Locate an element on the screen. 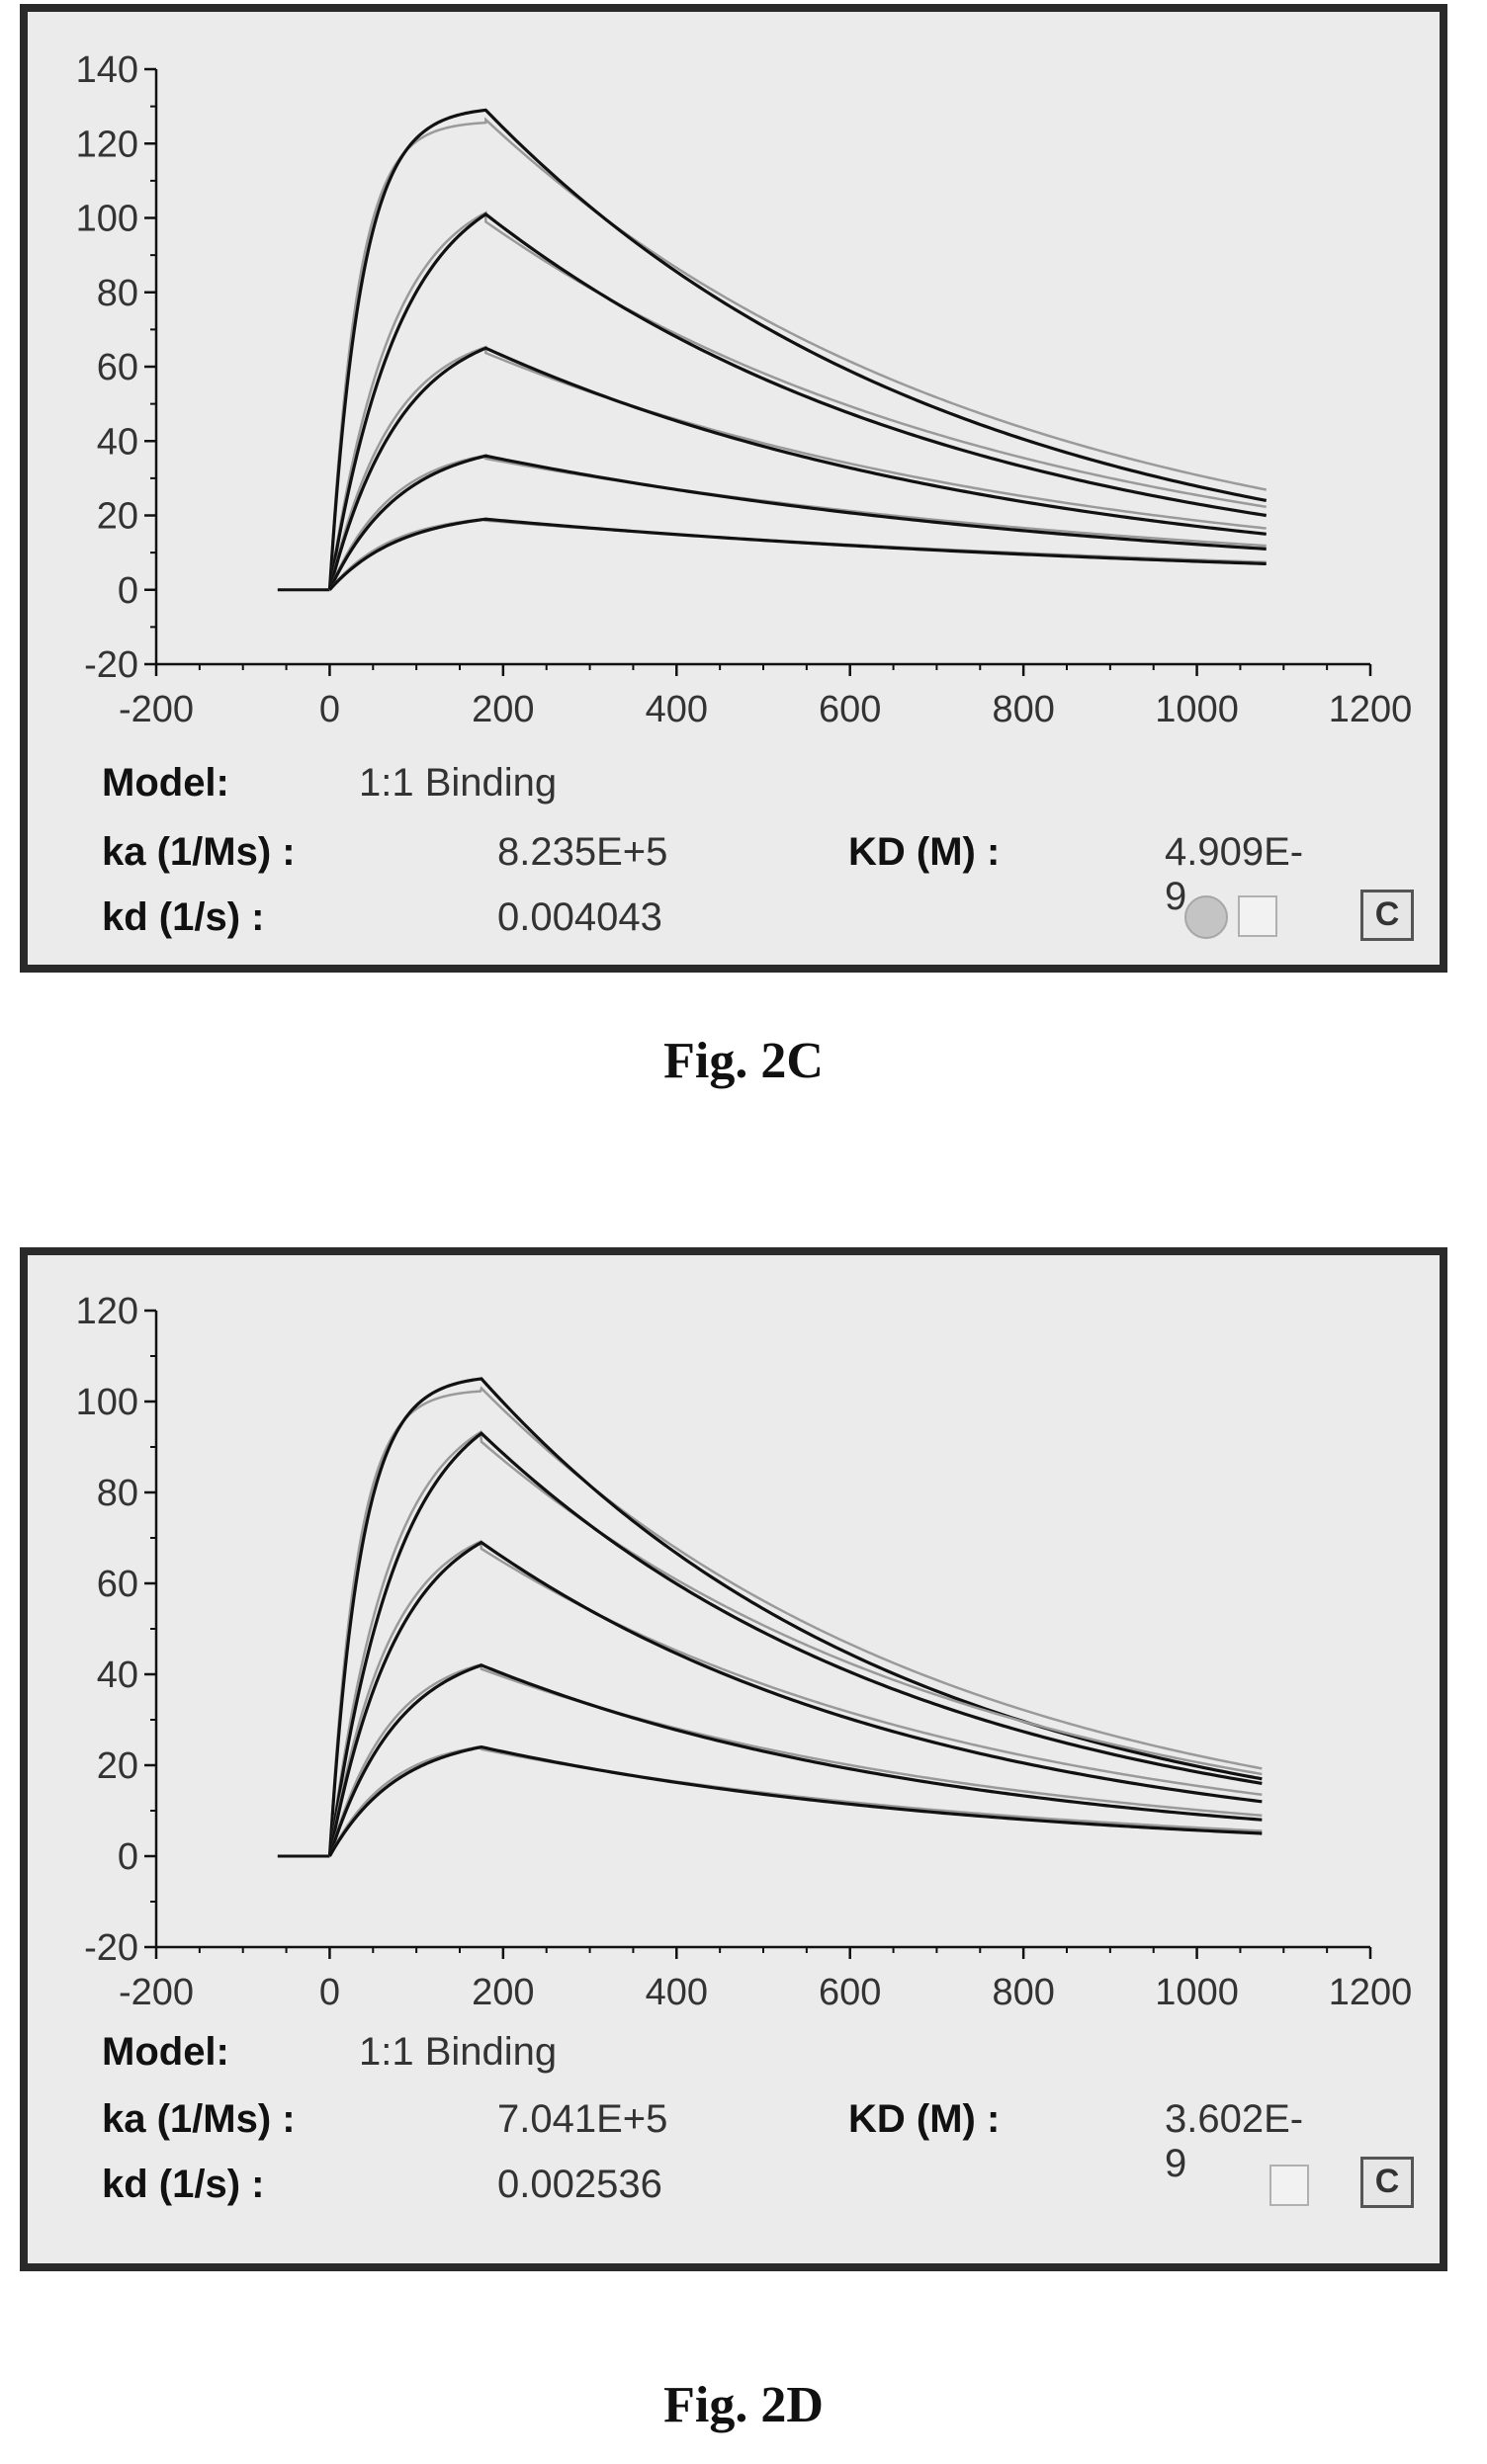 Image resolution: width=1487 pixels, height=2464 pixels. y-tick-label: 140 is located at coordinates (107, 70).